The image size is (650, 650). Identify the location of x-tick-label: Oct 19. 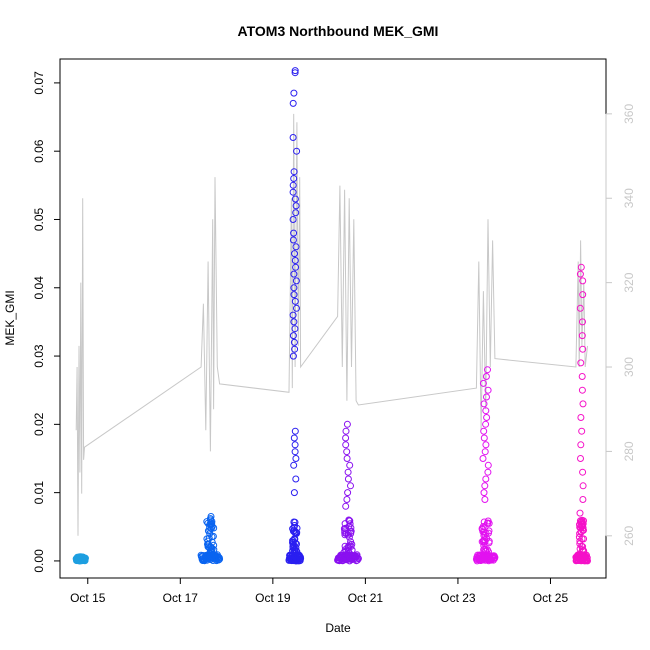
(273, 598).